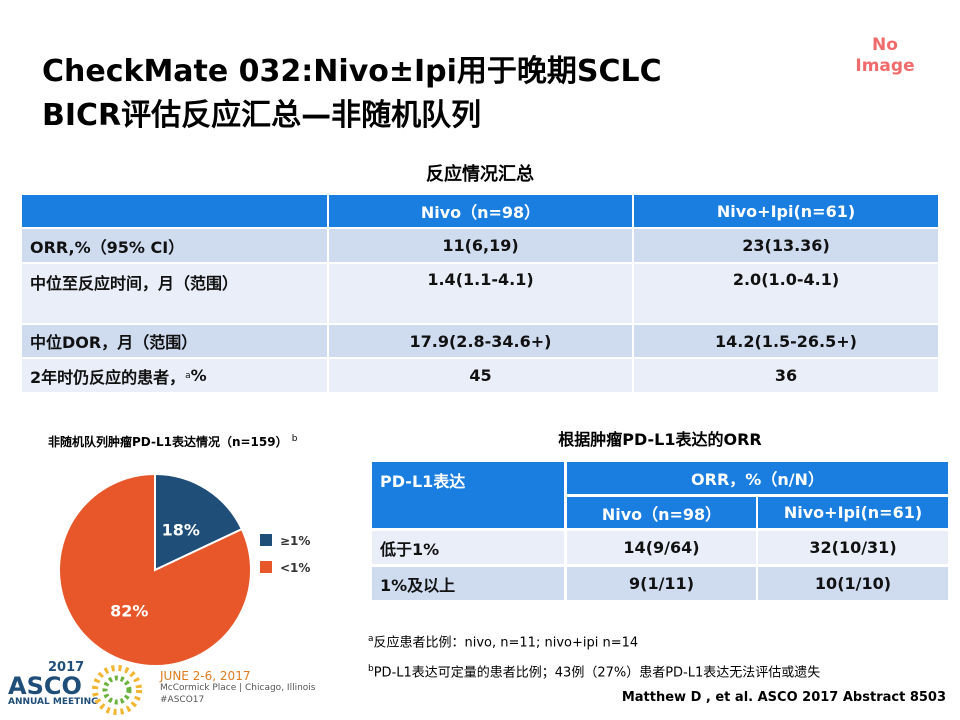 Image resolution: width=960 pixels, height=720 pixels. I want to click on no-image: No Image, so click(885, 56).